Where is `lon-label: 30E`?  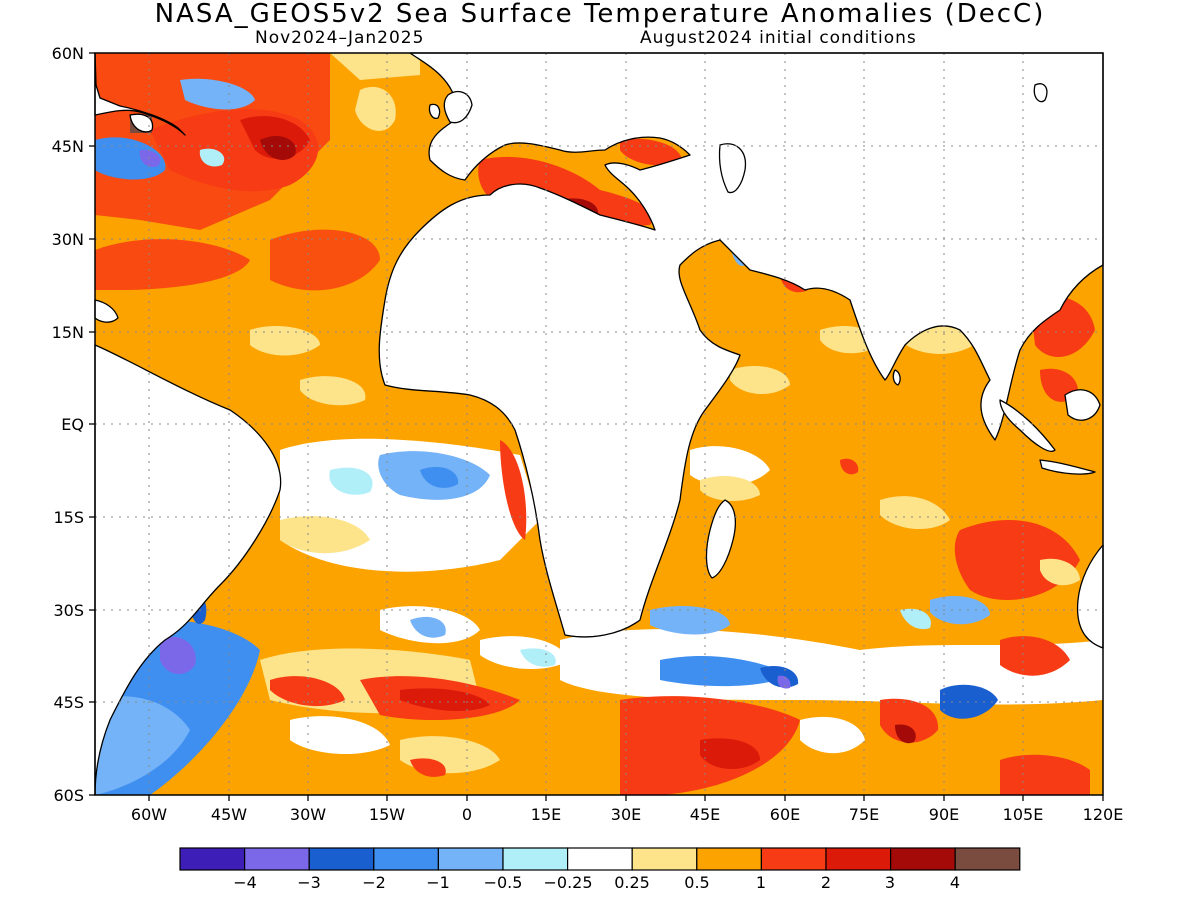
lon-label: 30E is located at coordinates (626, 814).